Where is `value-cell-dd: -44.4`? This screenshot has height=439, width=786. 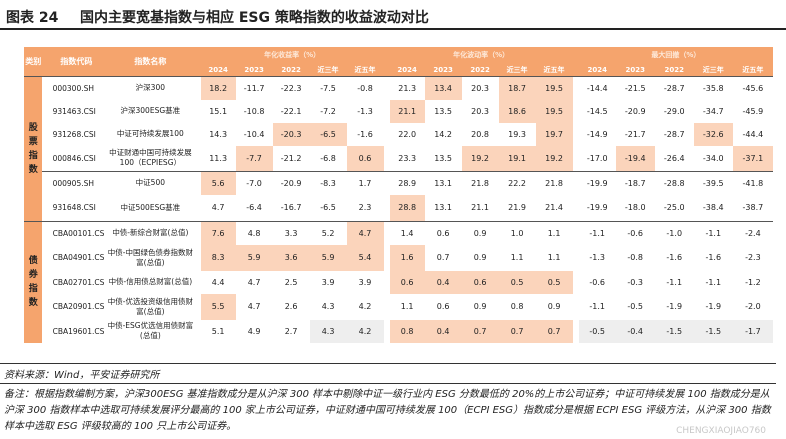
value-cell-dd: -44.4 is located at coordinates (753, 134).